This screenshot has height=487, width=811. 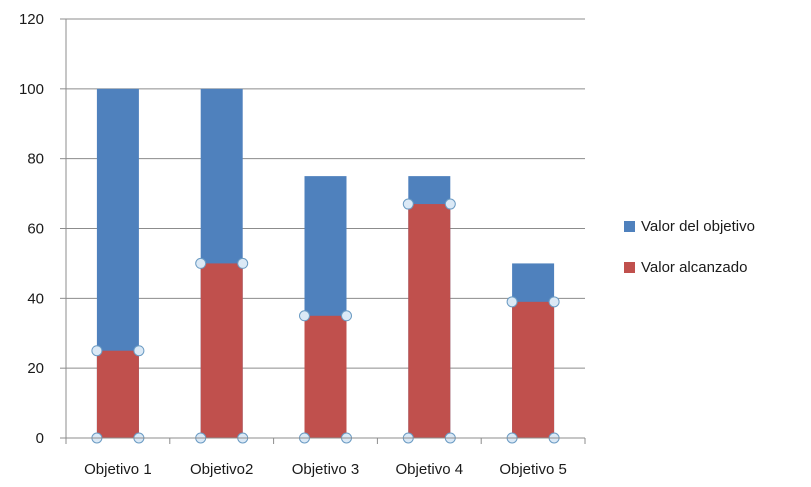 I want to click on y-tick-label: 100, so click(x=31, y=89).